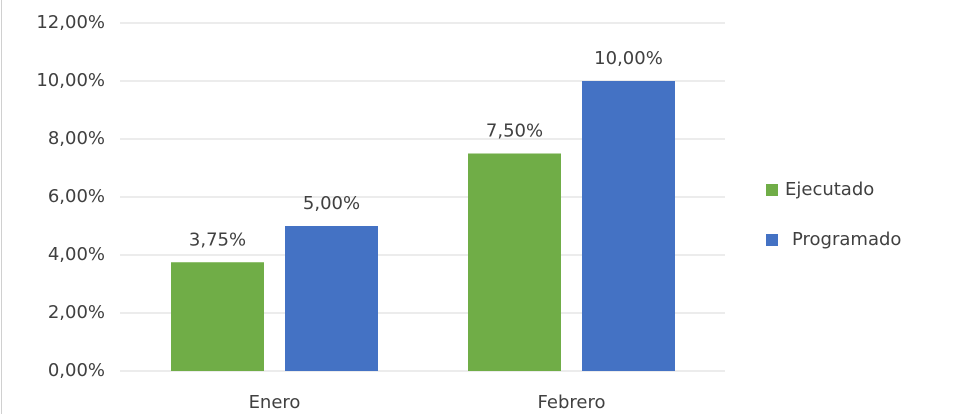 The height and width of the screenshot is (414, 956). What do you see at coordinates (76, 312) in the screenshot?
I see `y-tick-label: 2,00%` at bounding box center [76, 312].